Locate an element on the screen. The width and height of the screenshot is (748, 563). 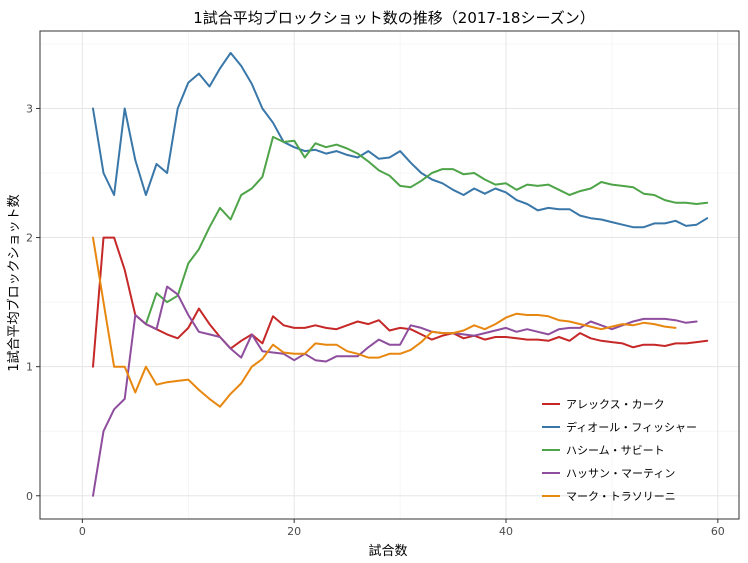
legend-label-1: アレックス・カーク is located at coordinates (615, 404).